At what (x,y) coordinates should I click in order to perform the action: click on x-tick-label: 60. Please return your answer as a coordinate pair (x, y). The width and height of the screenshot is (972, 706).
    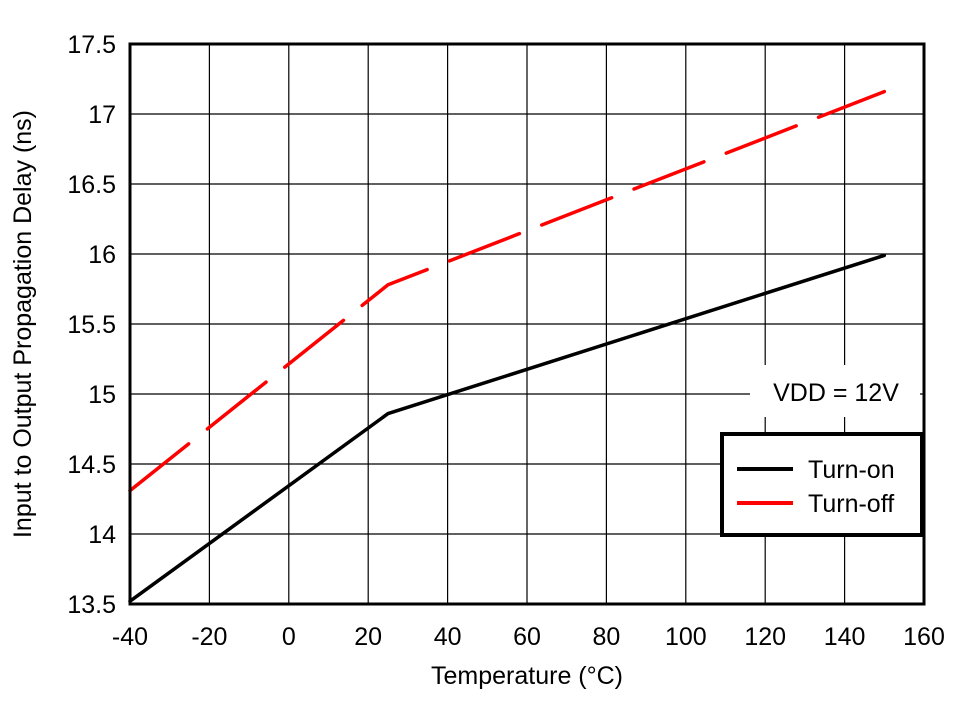
    Looking at the image, I should click on (527, 637).